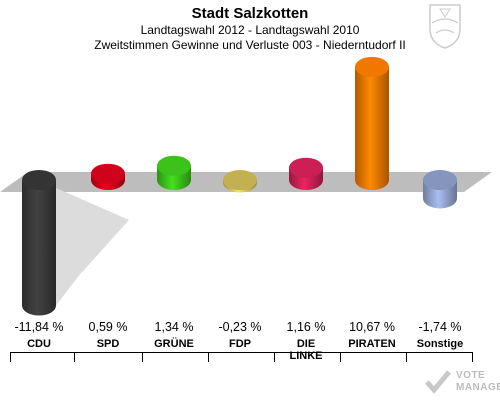  What do you see at coordinates (372, 327) in the screenshot?
I see `value-label-piraten: 10,67 %` at bounding box center [372, 327].